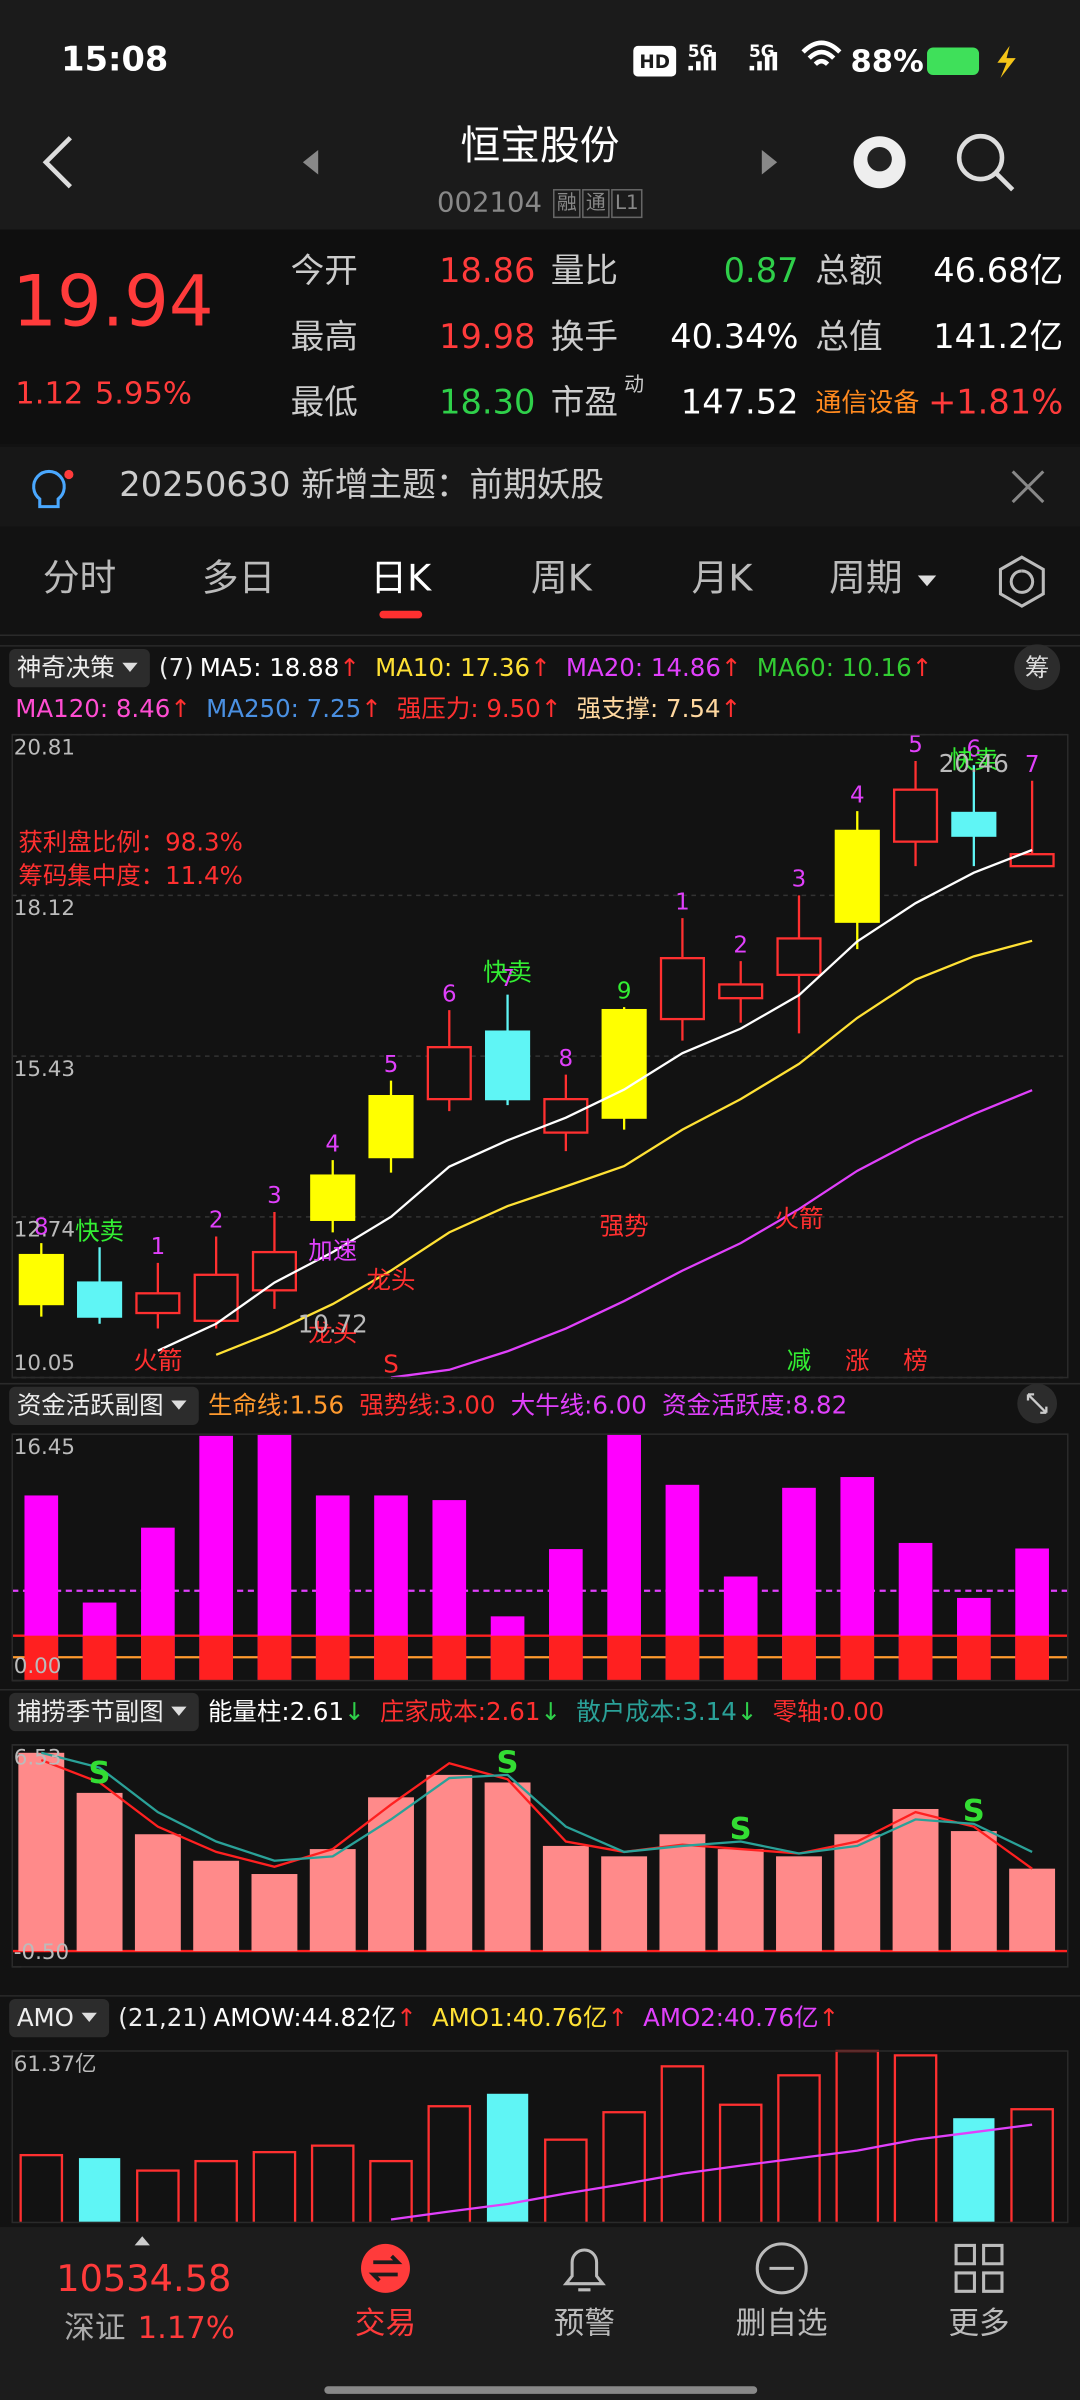 Image resolution: width=1080 pixels, height=2400 pixels. Describe the element at coordinates (584, 270) in the screenshot. I see `field-label: 量比` at that location.